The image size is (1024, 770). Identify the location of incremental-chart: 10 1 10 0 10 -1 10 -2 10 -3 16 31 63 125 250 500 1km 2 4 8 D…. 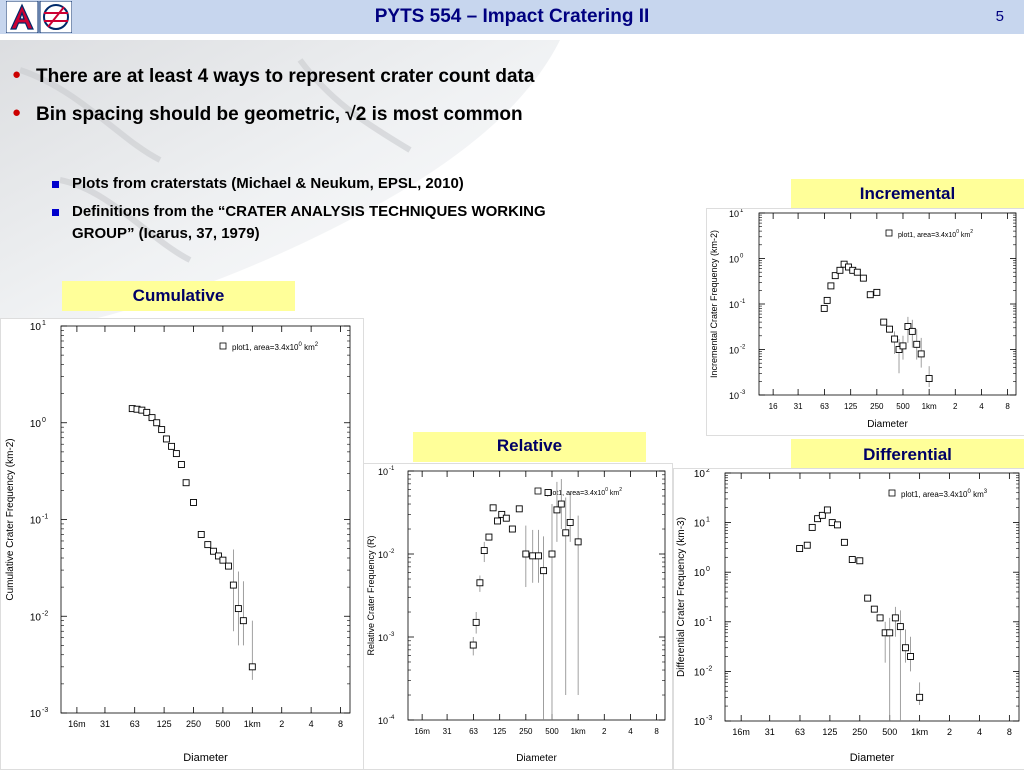
(865, 322).